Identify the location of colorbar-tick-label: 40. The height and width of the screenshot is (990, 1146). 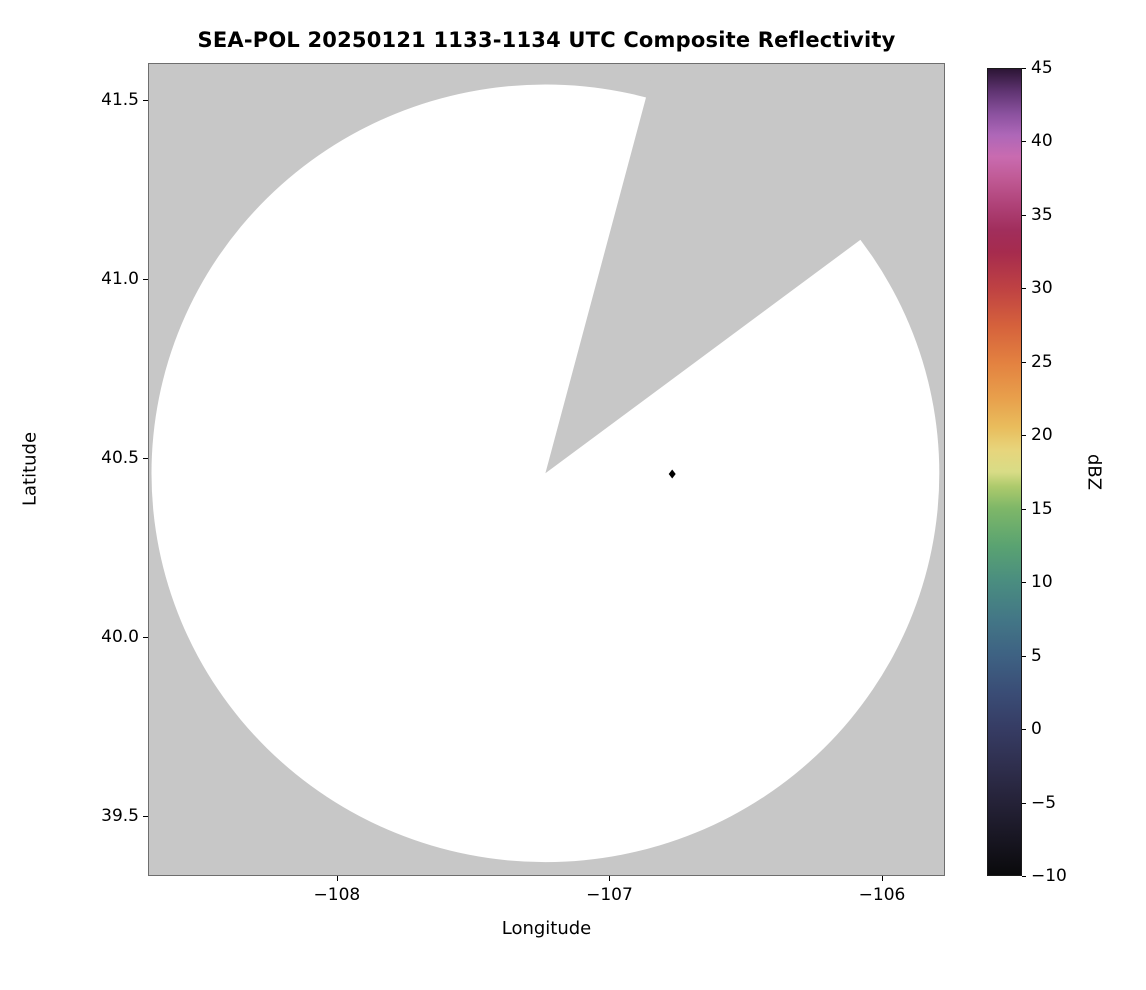
(1042, 141).